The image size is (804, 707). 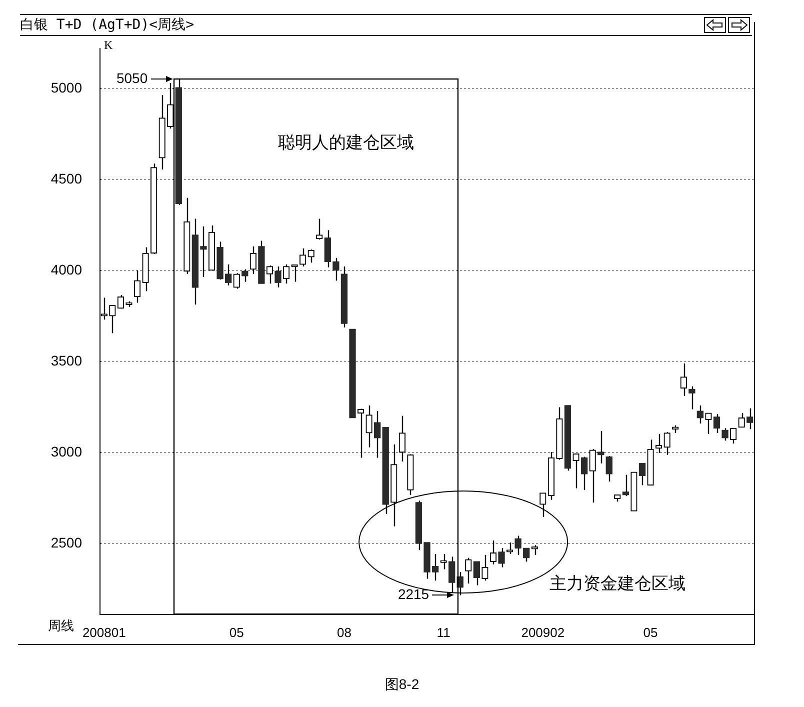 I want to click on y-tick-label: 2500, so click(x=66, y=542).